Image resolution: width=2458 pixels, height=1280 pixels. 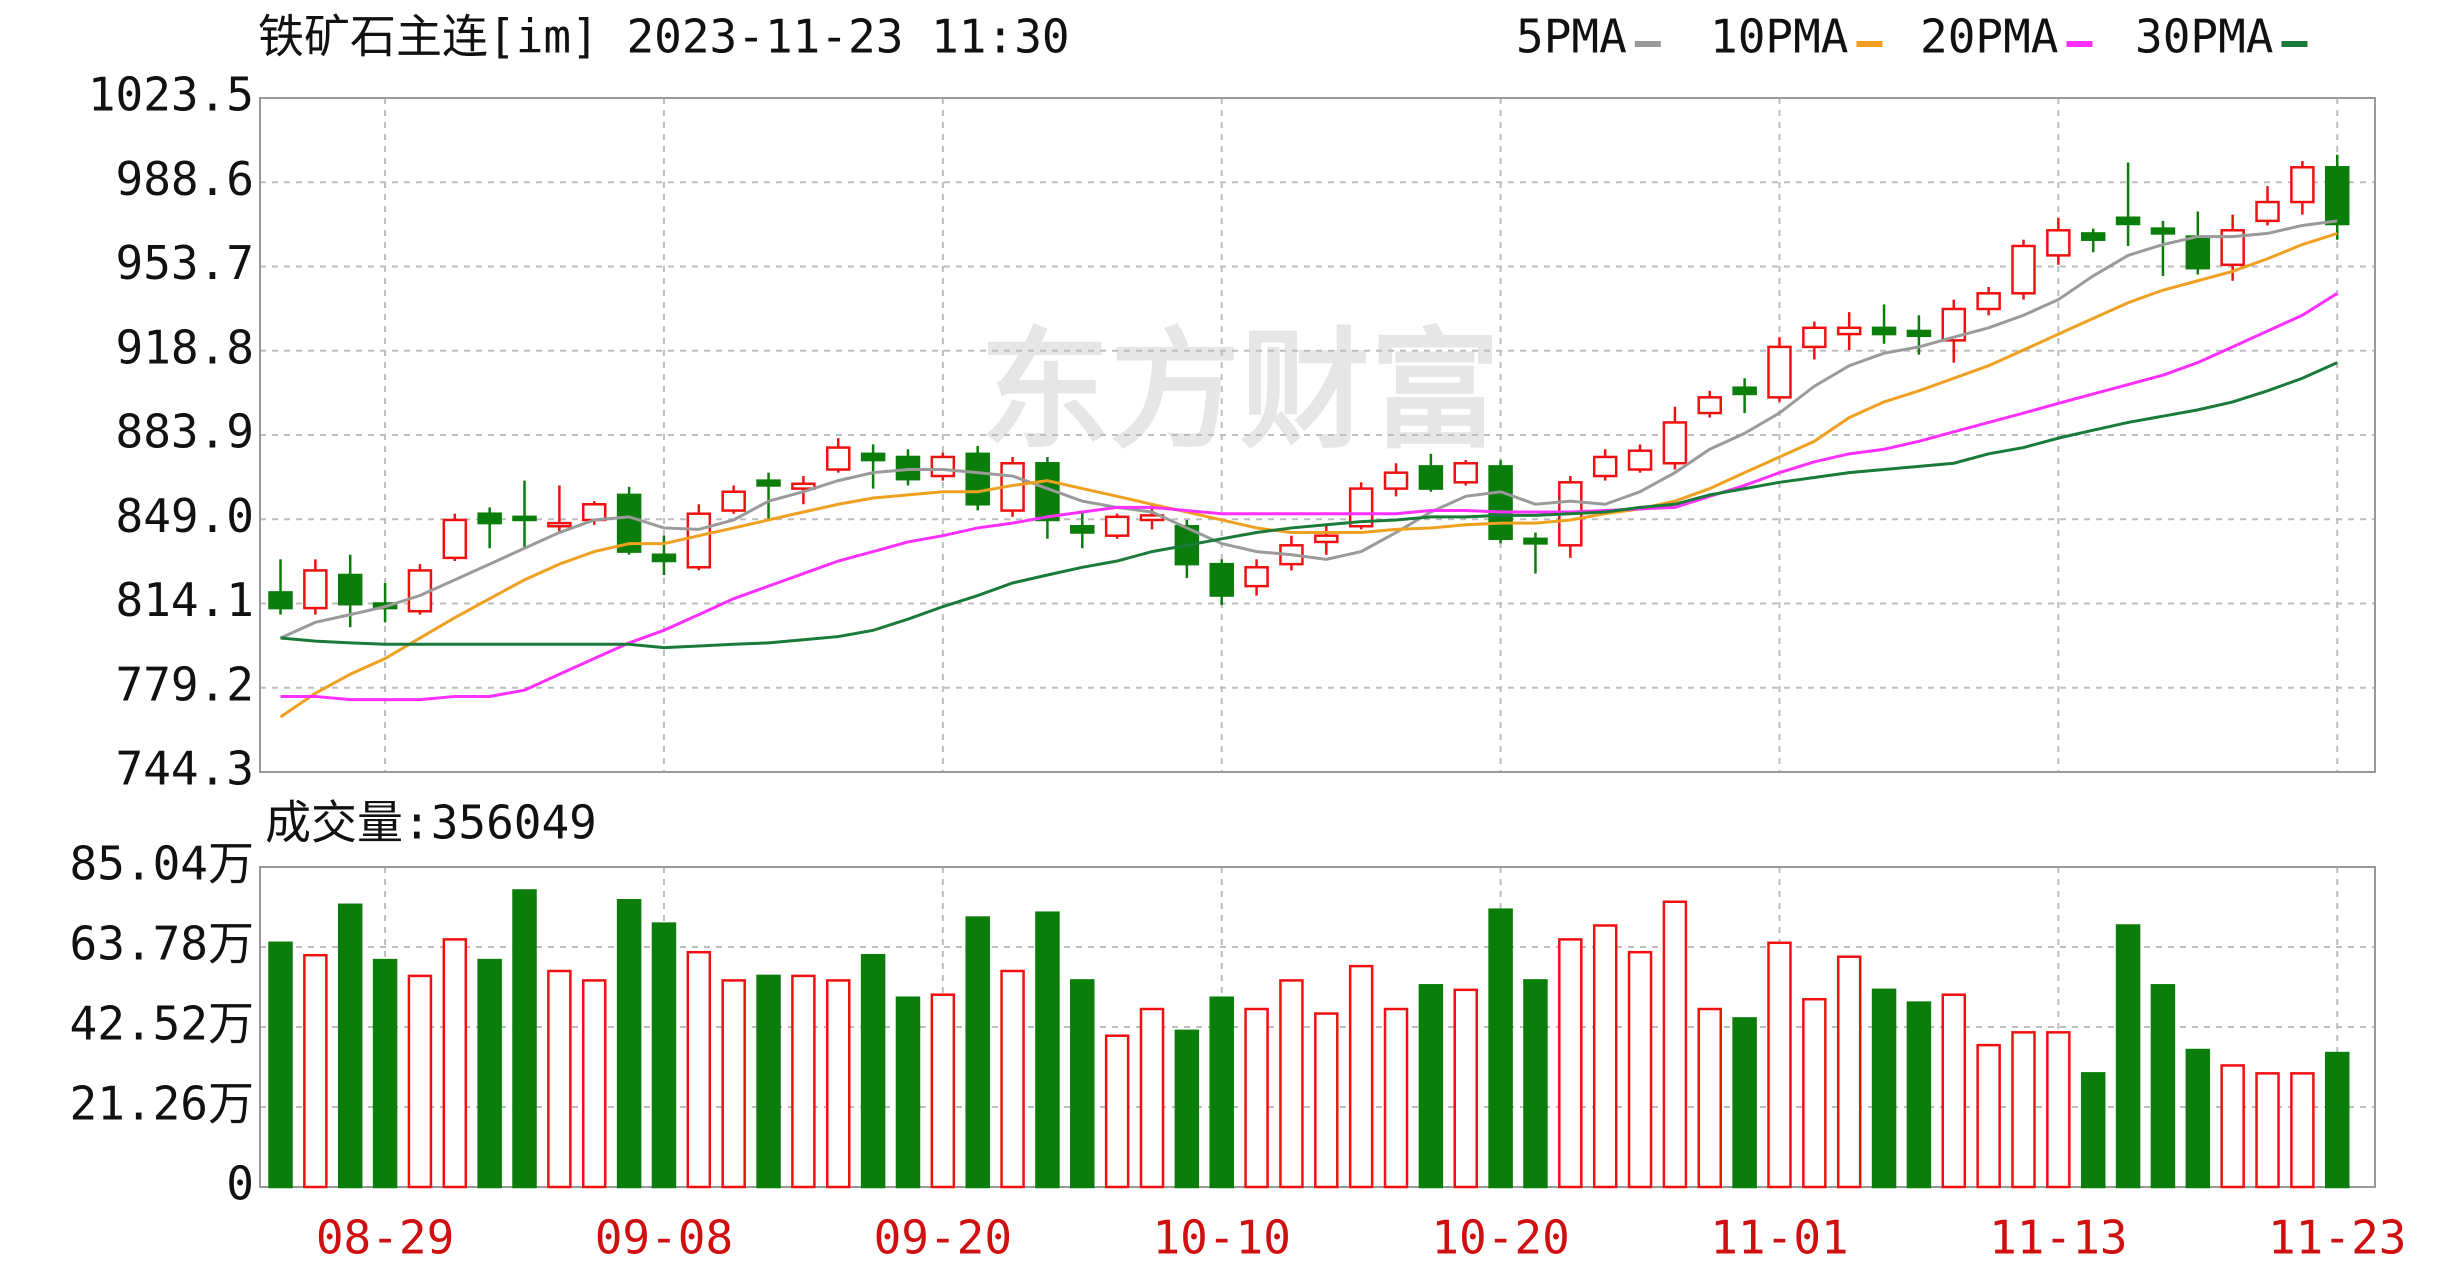 What do you see at coordinates (385, 1238) in the screenshot?
I see `x-tick-label: 08-29` at bounding box center [385, 1238].